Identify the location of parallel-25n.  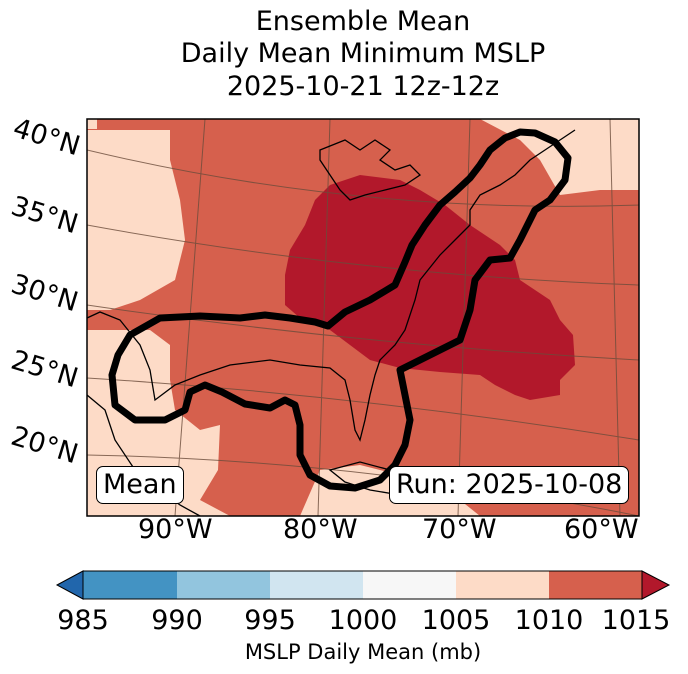
(363, 409).